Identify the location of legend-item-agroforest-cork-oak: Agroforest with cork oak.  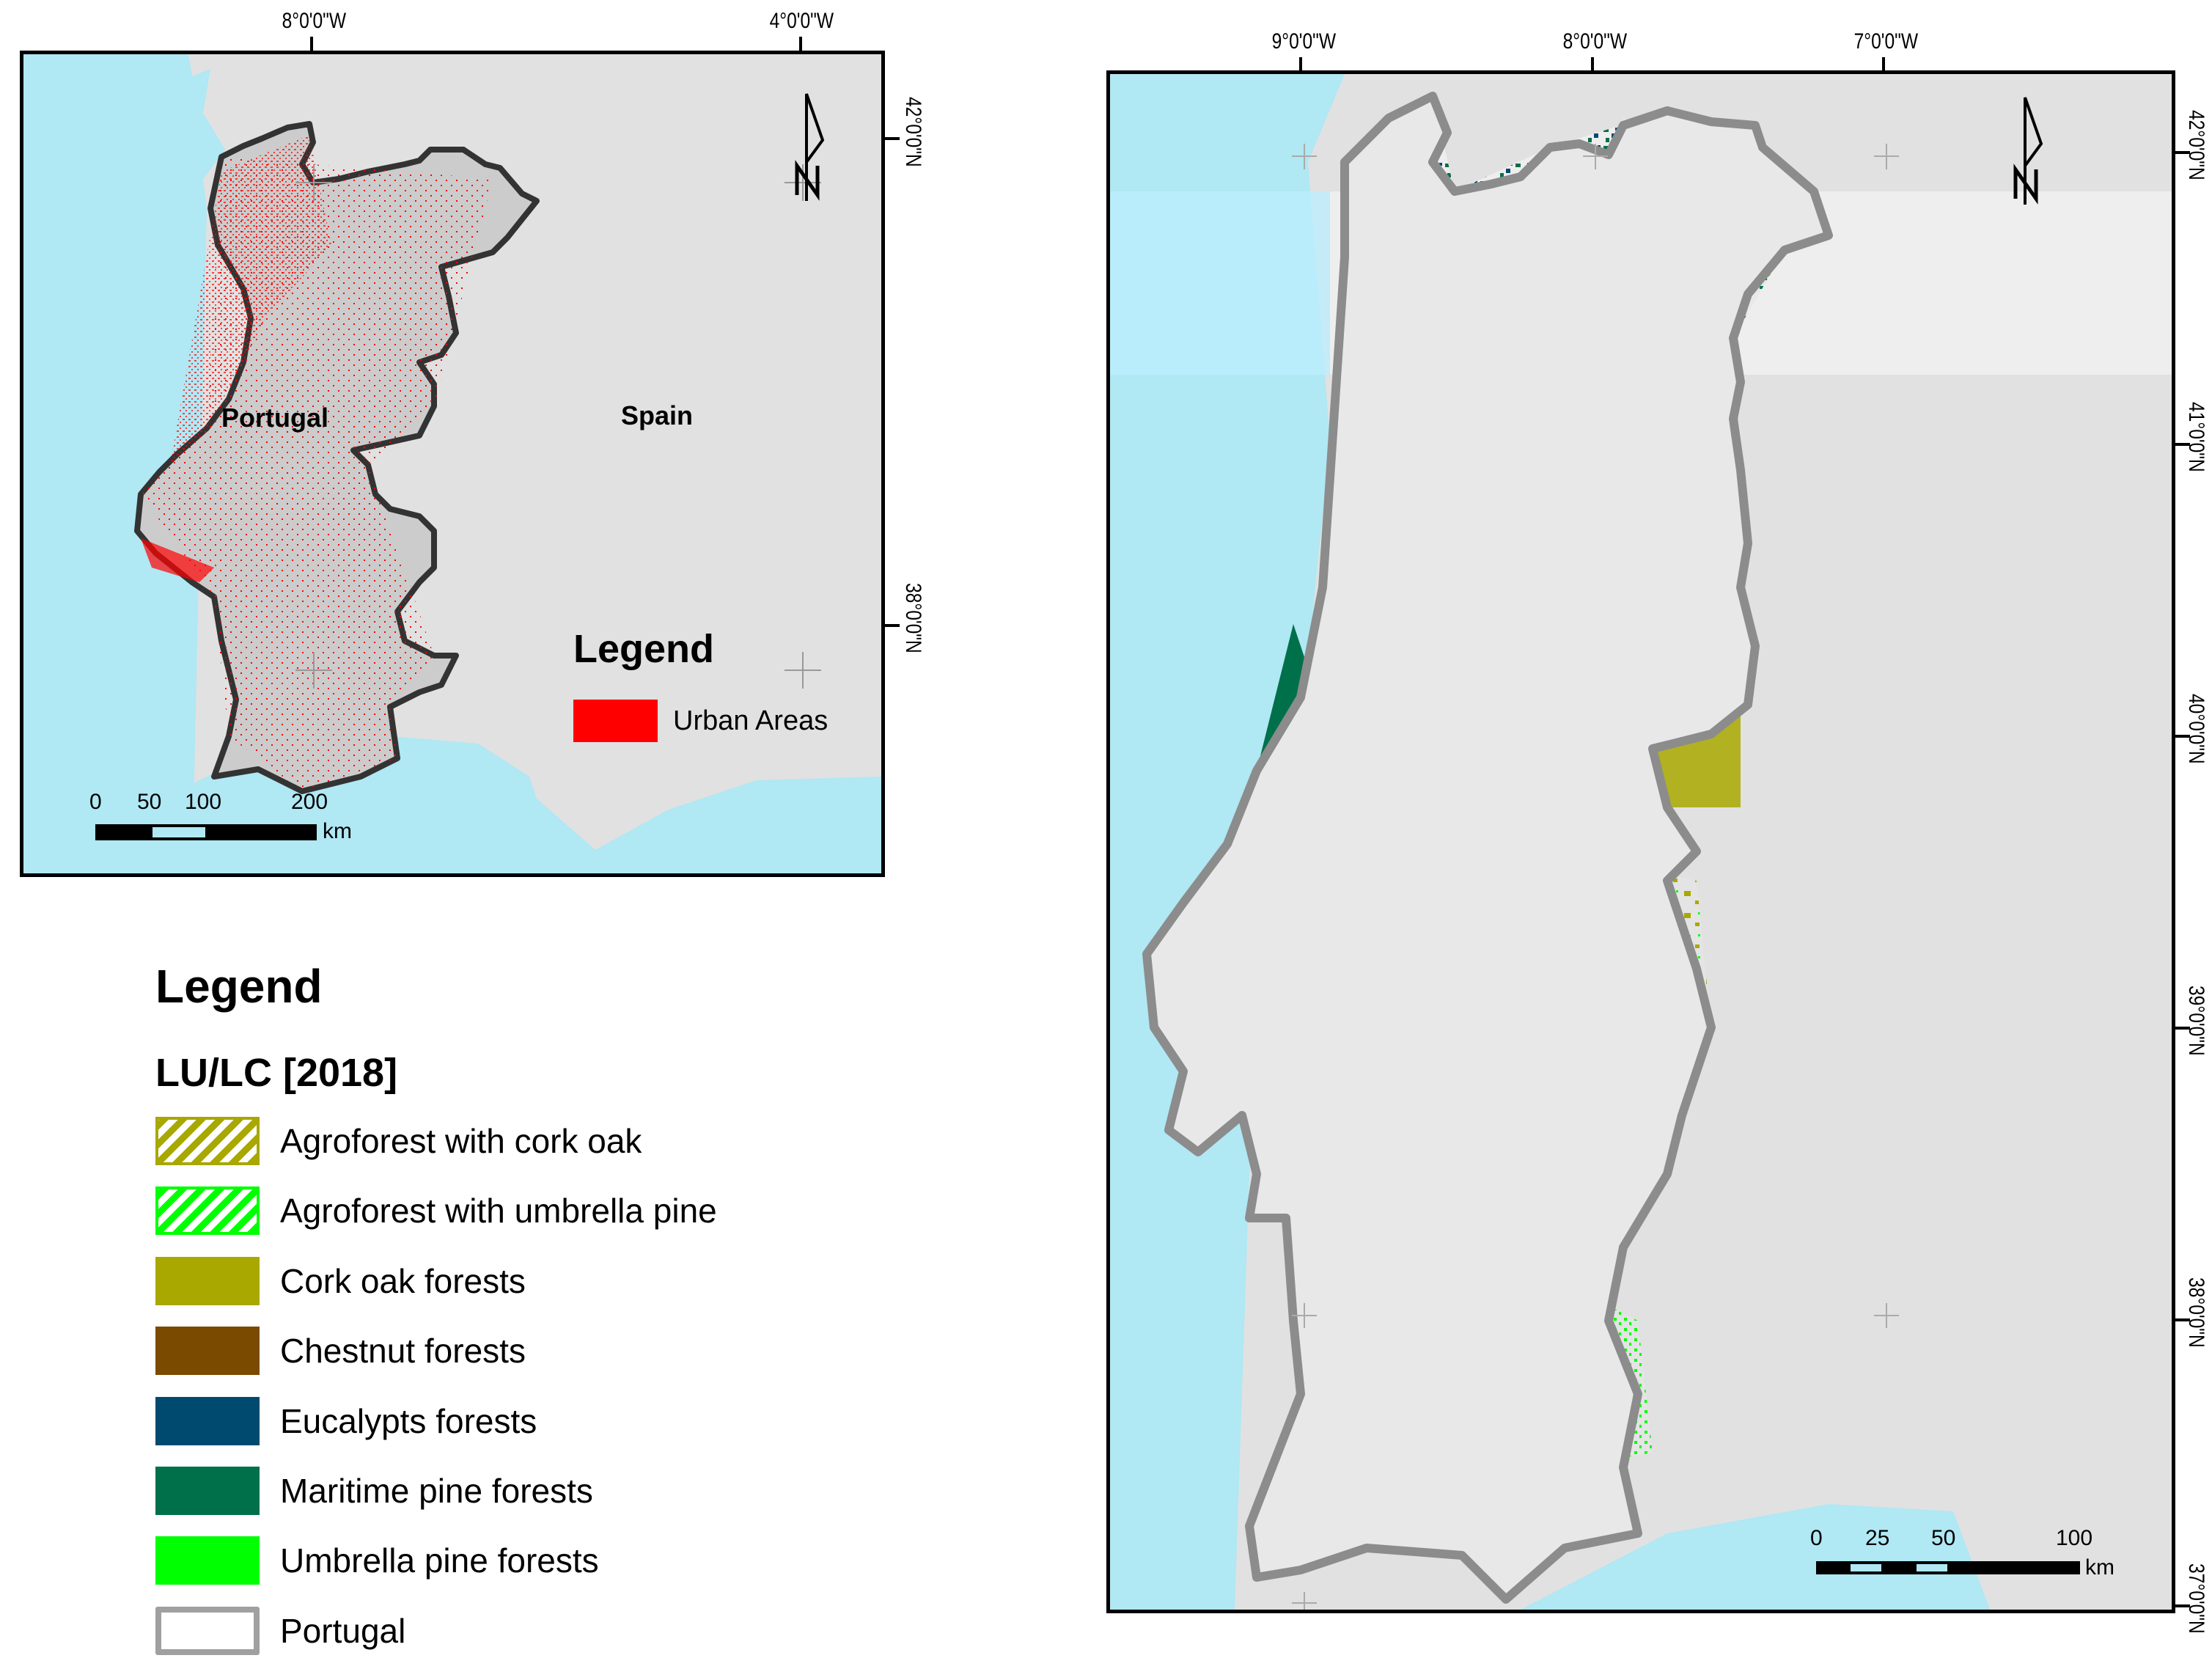
(398, 1141).